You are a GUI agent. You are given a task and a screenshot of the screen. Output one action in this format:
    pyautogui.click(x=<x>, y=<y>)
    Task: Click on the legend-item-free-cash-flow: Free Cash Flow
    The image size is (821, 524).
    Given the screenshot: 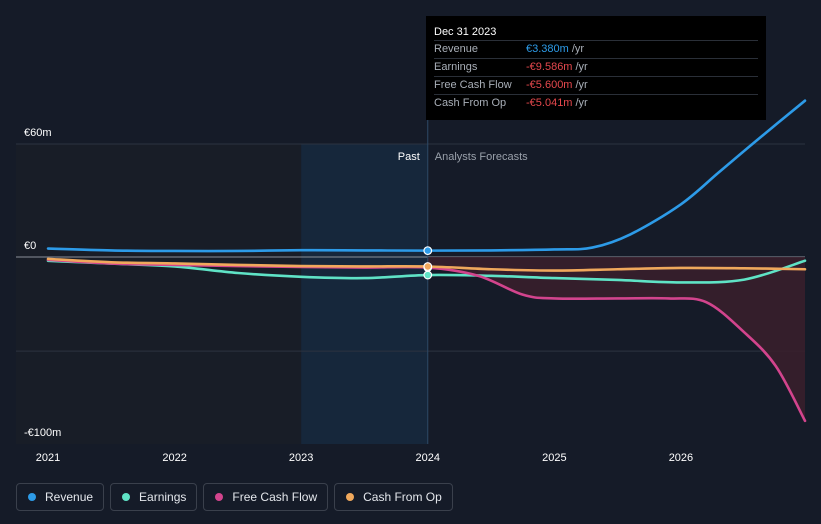 What is the action you would take?
    pyautogui.click(x=266, y=497)
    